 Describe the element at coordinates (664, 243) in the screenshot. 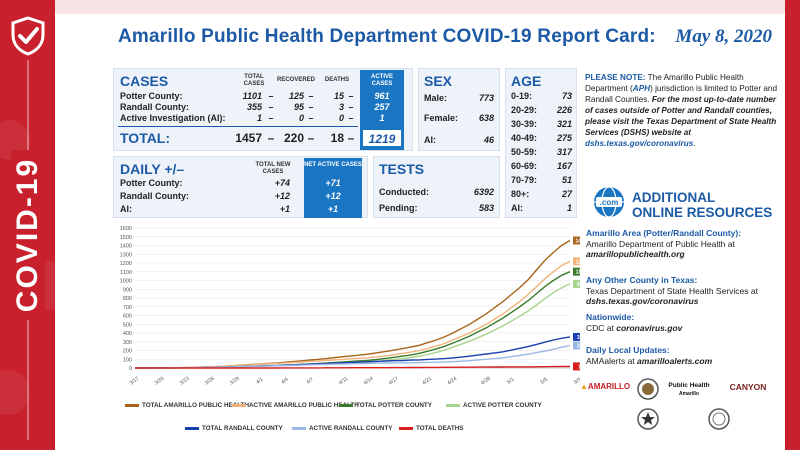

I see `resource-amarillo: Amarillo Area (Potter/Randall County)` at that location.